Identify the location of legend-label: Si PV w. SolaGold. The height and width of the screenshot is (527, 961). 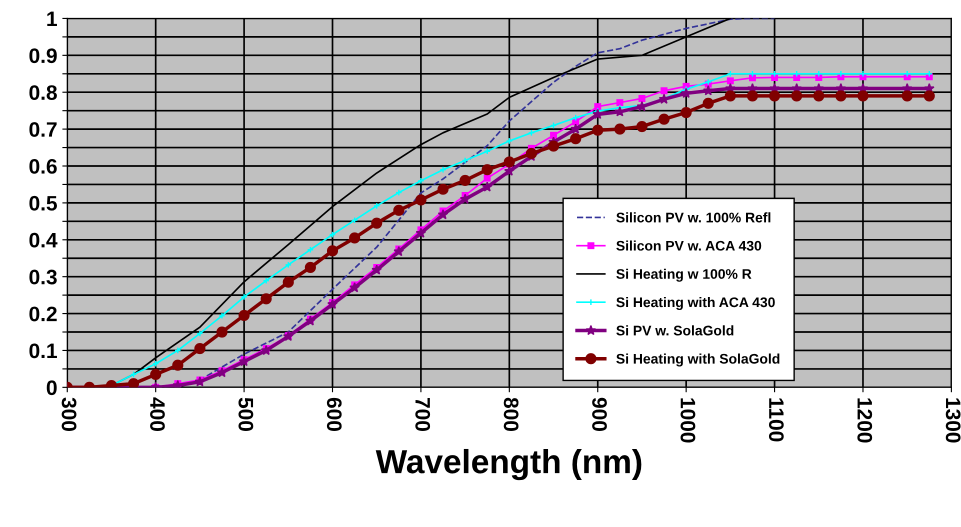
(675, 330).